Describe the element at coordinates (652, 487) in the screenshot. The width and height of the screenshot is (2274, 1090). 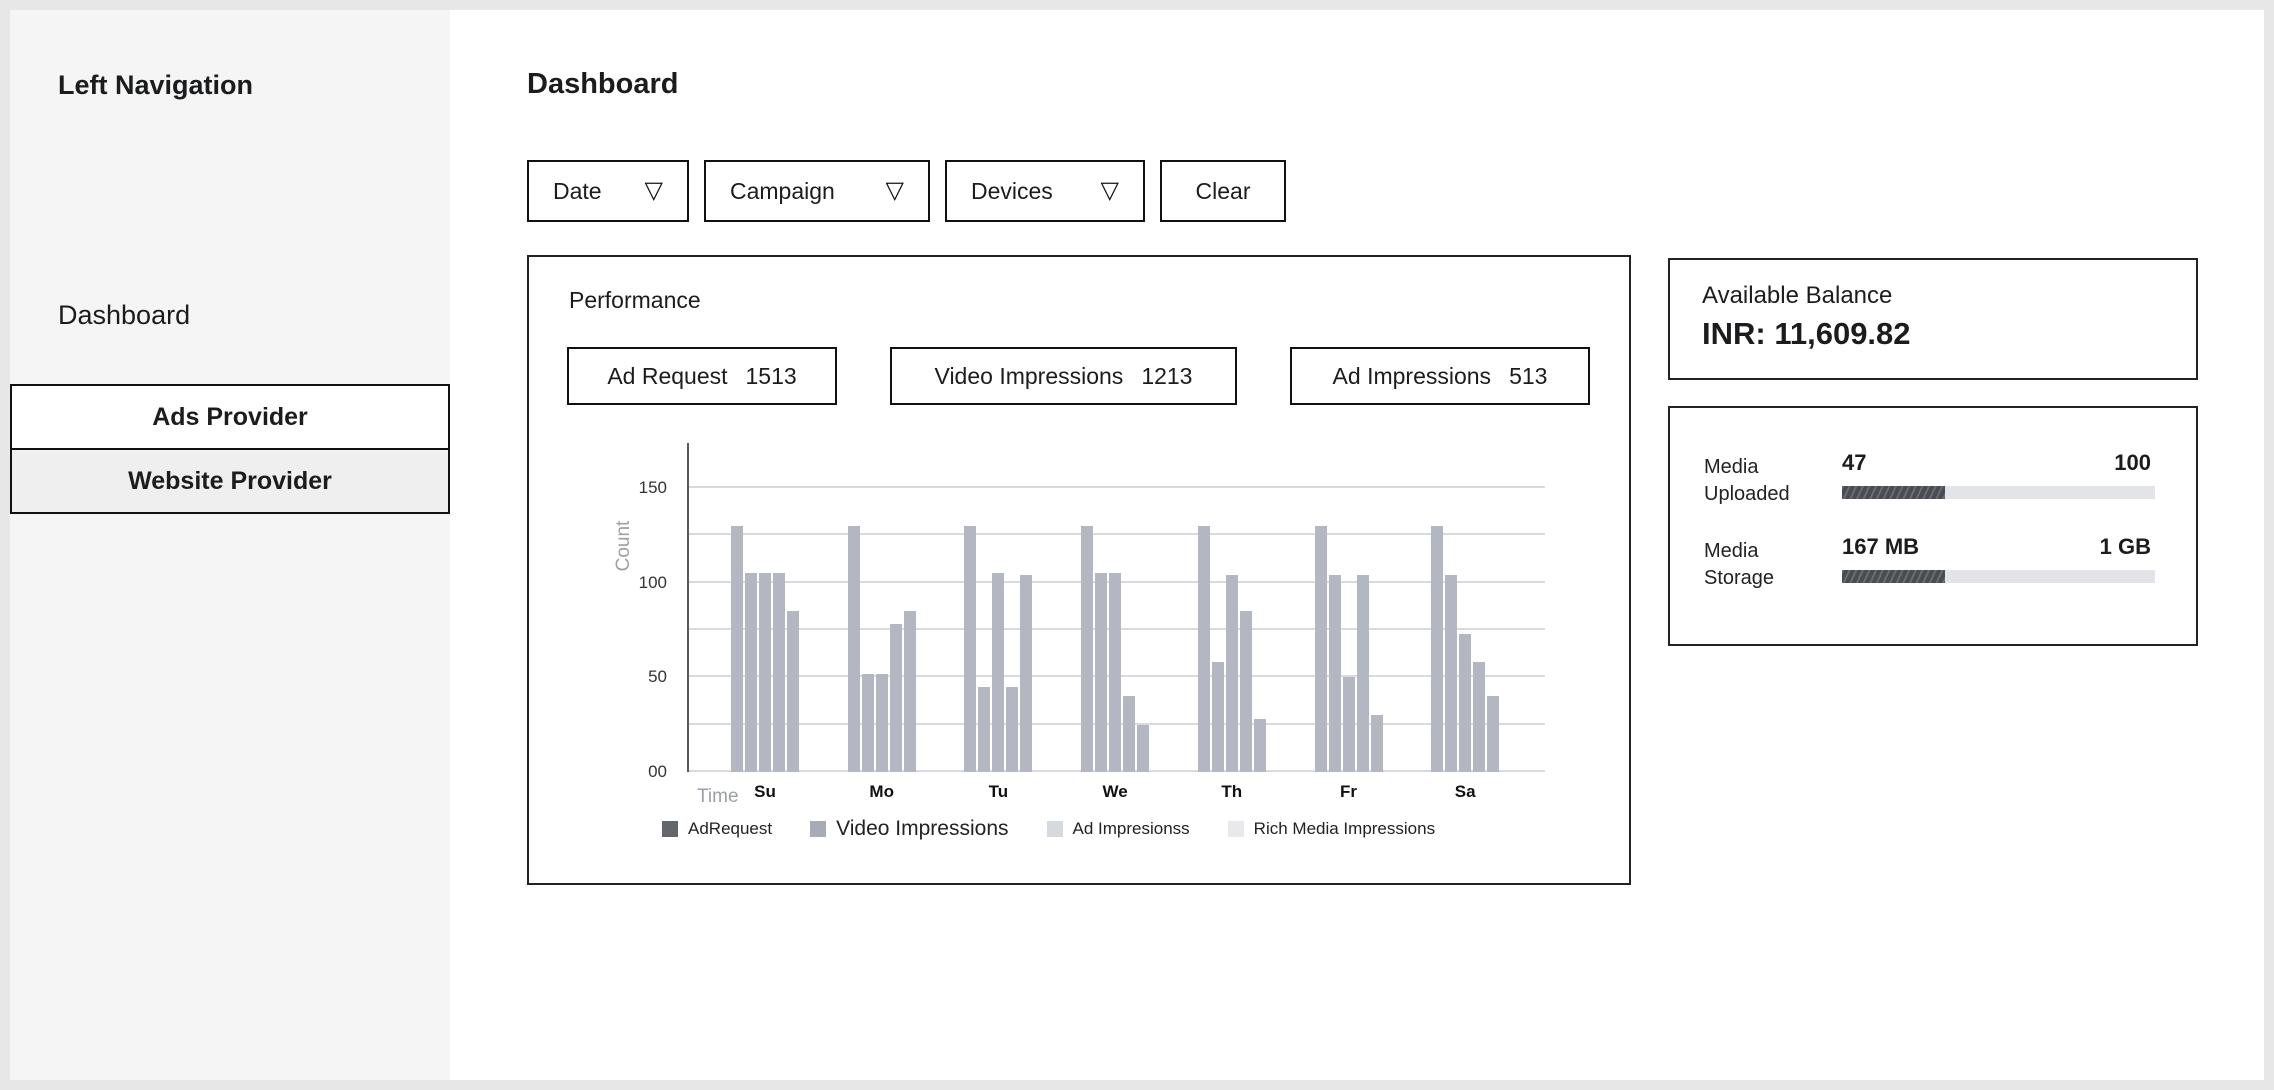
I see `y-tick-label: 150` at that location.